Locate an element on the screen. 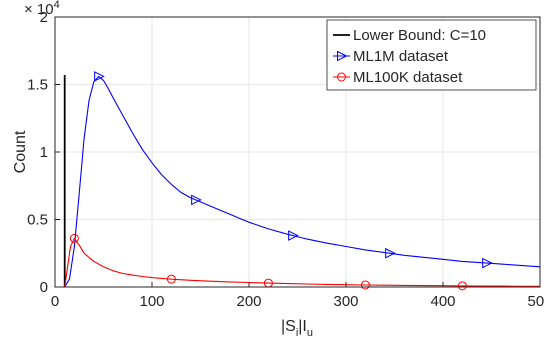 The width and height of the screenshot is (544, 349). x-axis-label: |Si|Iu is located at coordinates (297, 328).